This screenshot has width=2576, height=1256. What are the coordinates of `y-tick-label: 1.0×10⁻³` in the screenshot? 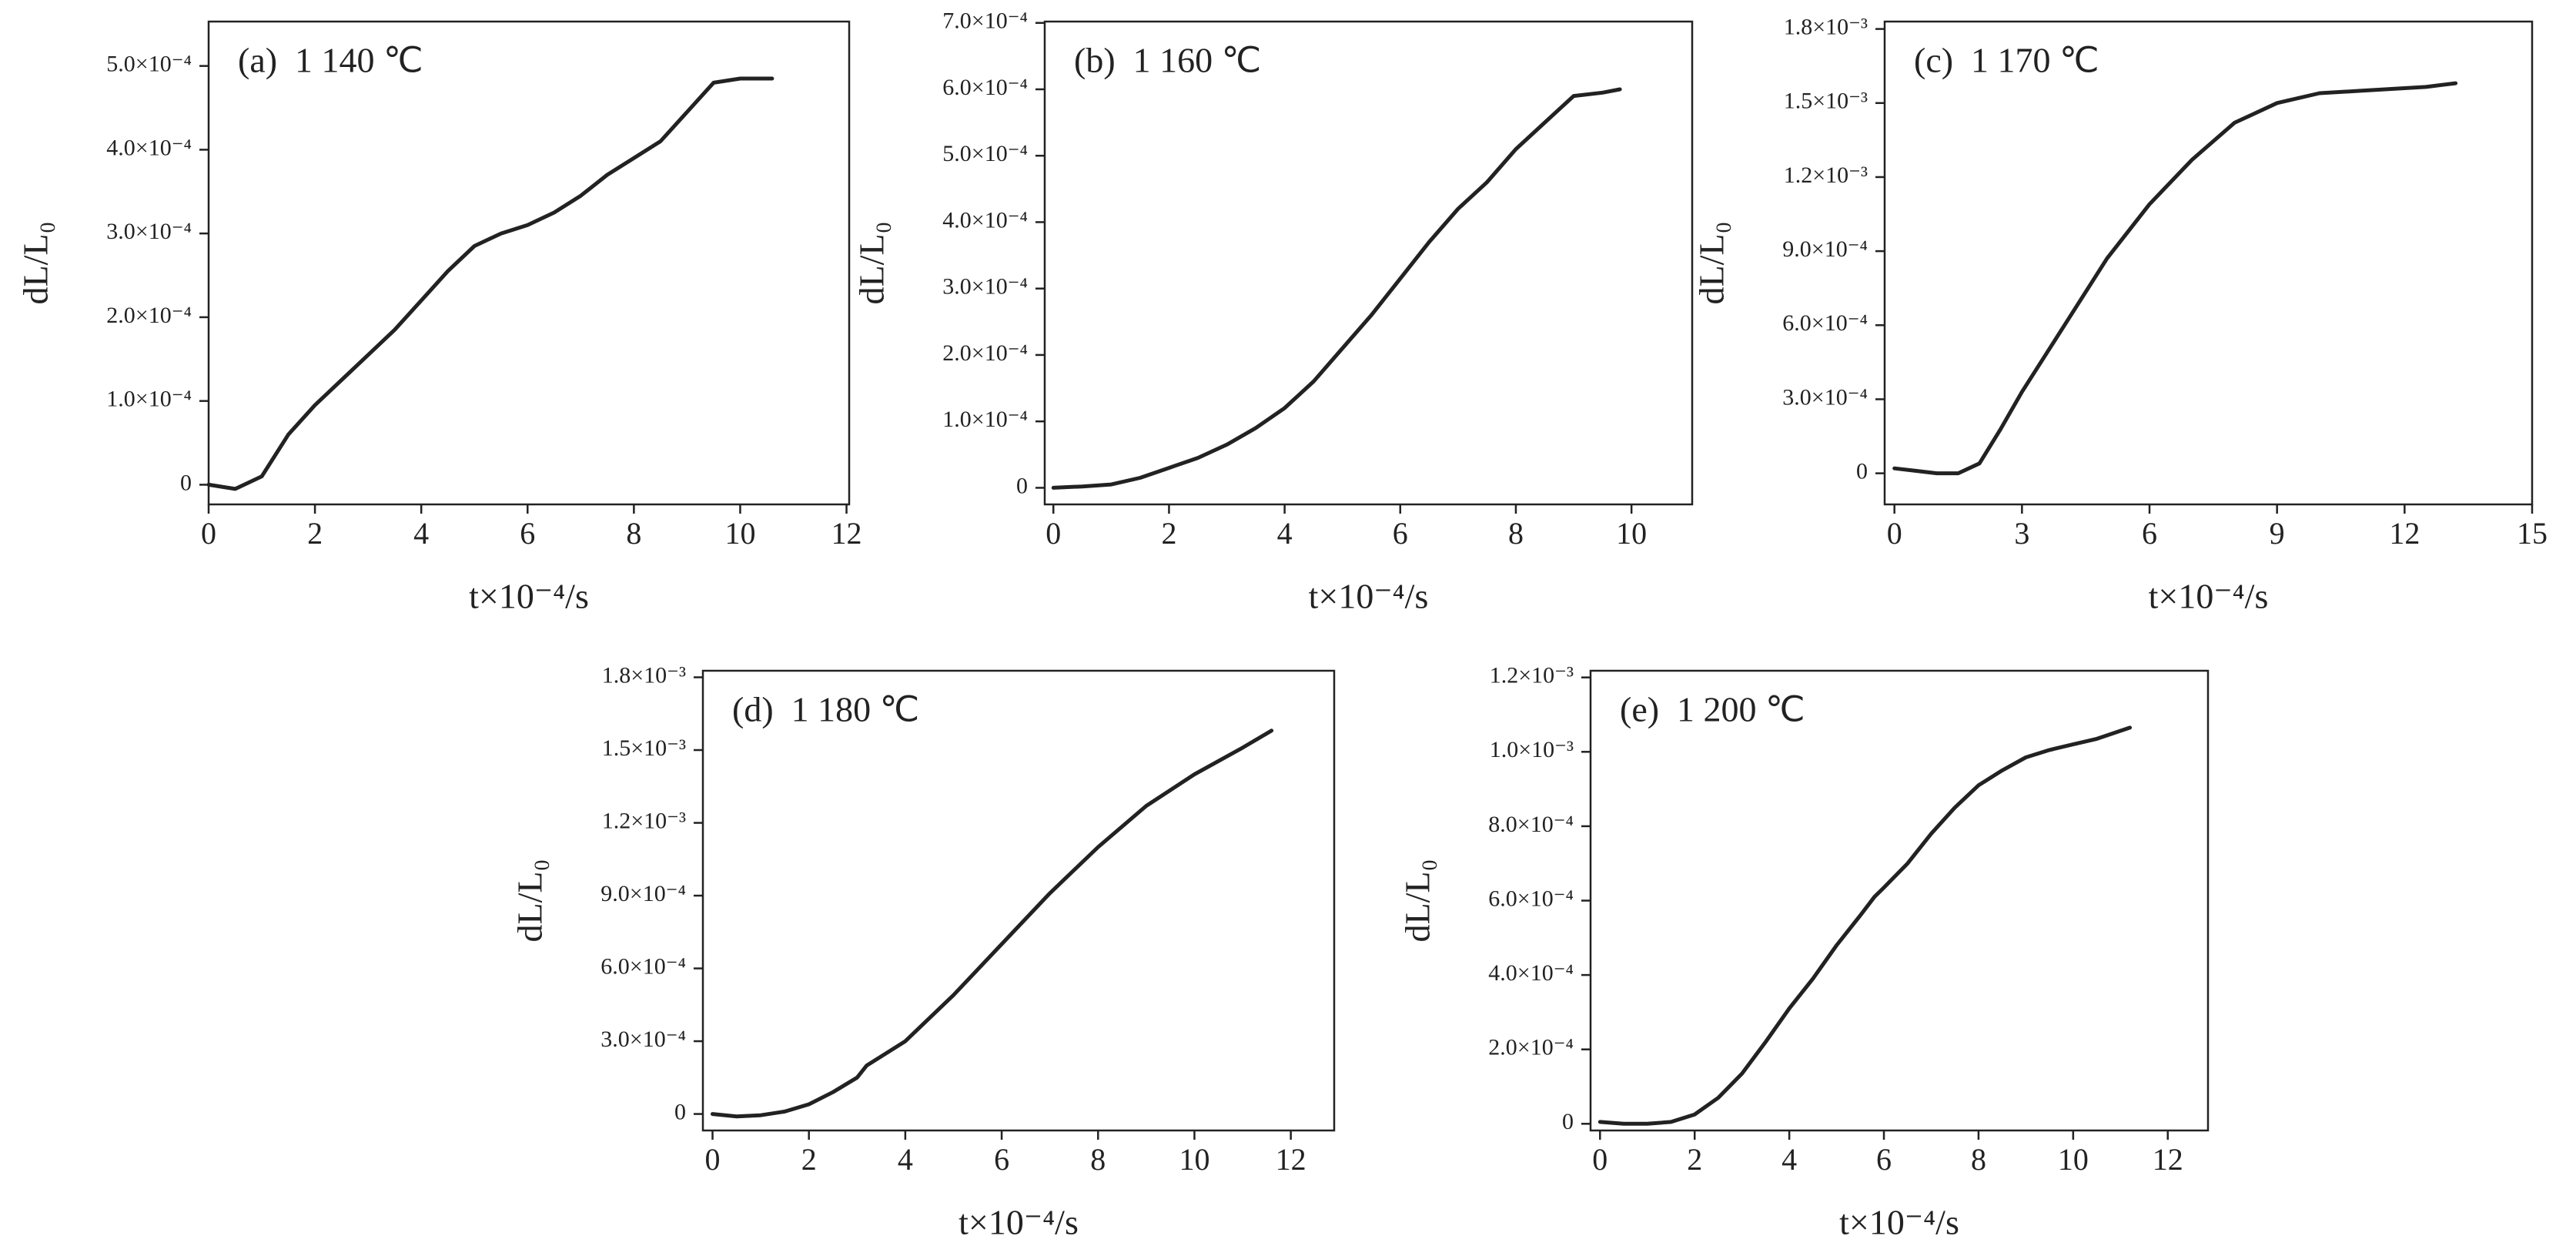 It's located at (1532, 750).